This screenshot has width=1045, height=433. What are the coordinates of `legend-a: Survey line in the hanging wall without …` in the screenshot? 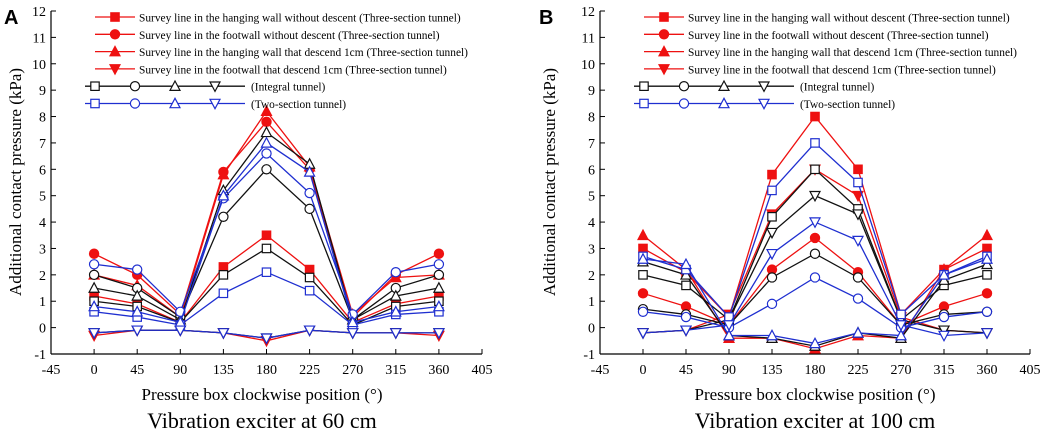 It's located at (276, 61).